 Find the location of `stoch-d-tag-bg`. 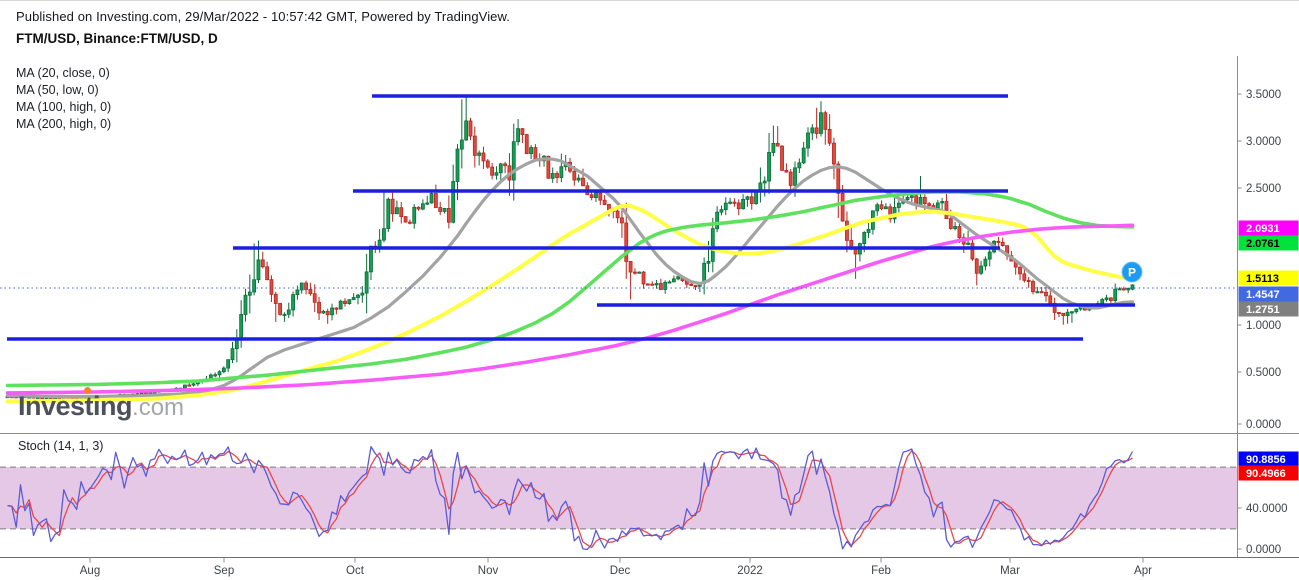

stoch-d-tag-bg is located at coordinates (1268, 473).